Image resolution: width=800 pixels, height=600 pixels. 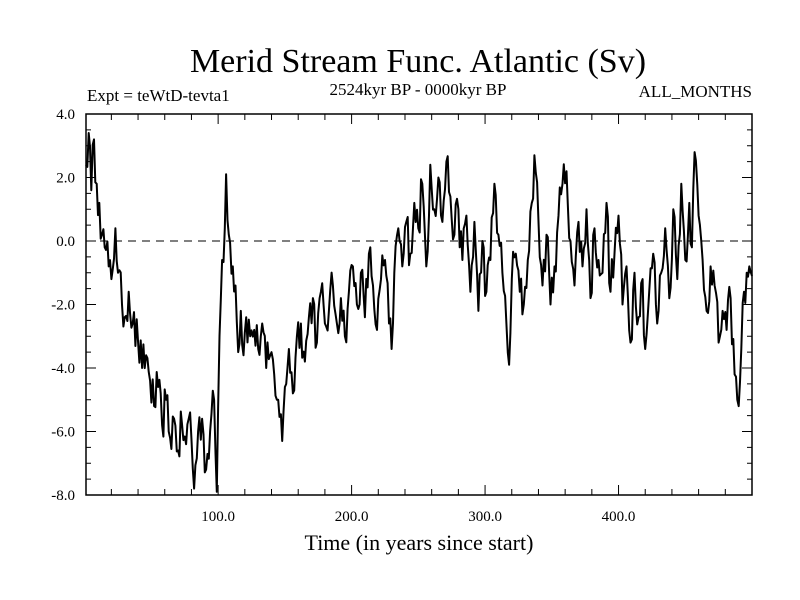 What do you see at coordinates (65, 179) in the screenshot?
I see `y-tick-label: 2.0` at bounding box center [65, 179].